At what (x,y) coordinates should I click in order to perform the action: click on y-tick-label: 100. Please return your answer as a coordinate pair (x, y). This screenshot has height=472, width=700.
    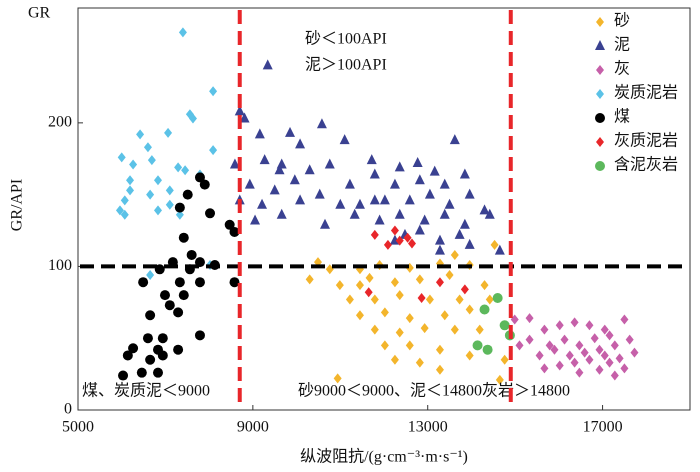
    Looking at the image, I should click on (60, 265).